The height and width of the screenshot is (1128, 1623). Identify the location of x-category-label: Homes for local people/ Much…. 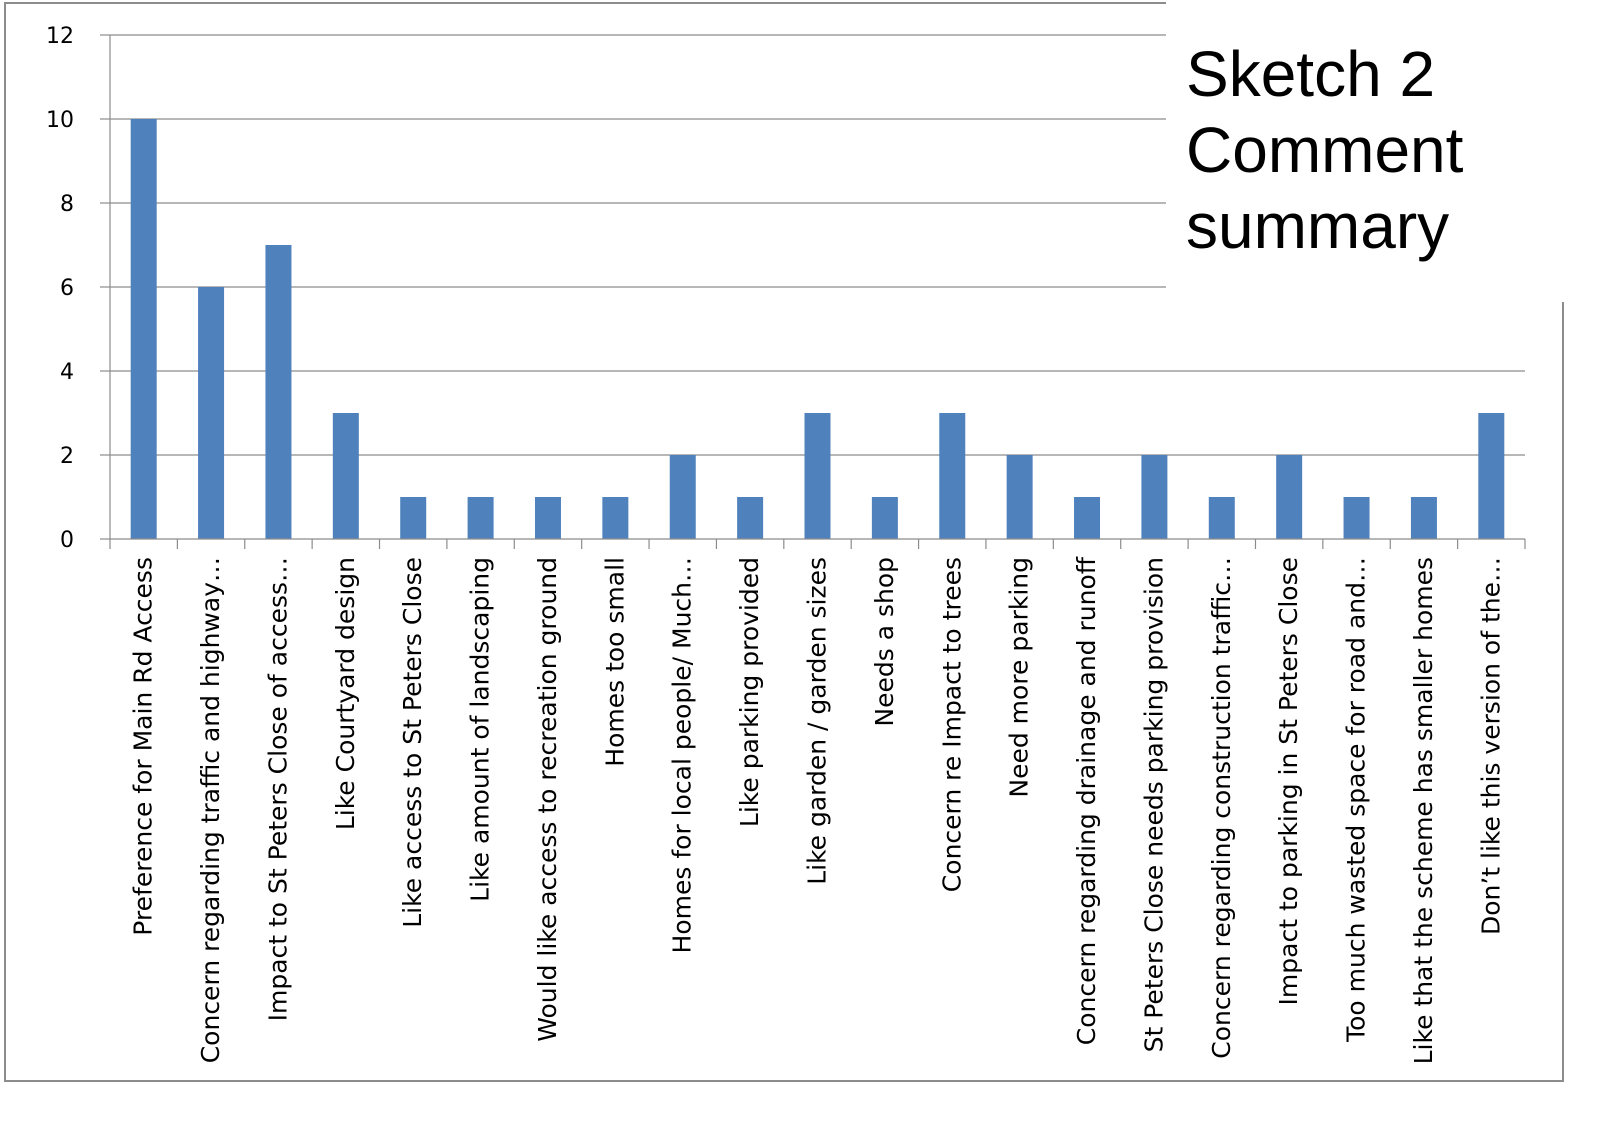
(682, 755).